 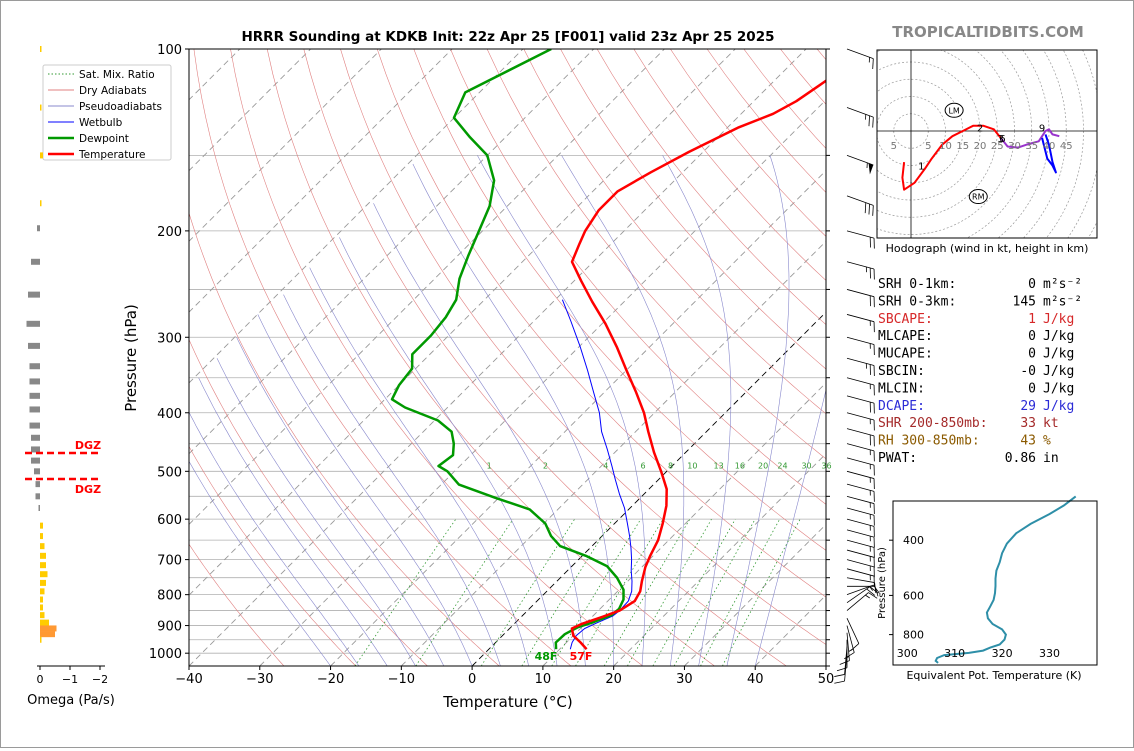 What do you see at coordinates (581, 656) in the screenshot?
I see `surface-temperature-label: 57F` at bounding box center [581, 656].